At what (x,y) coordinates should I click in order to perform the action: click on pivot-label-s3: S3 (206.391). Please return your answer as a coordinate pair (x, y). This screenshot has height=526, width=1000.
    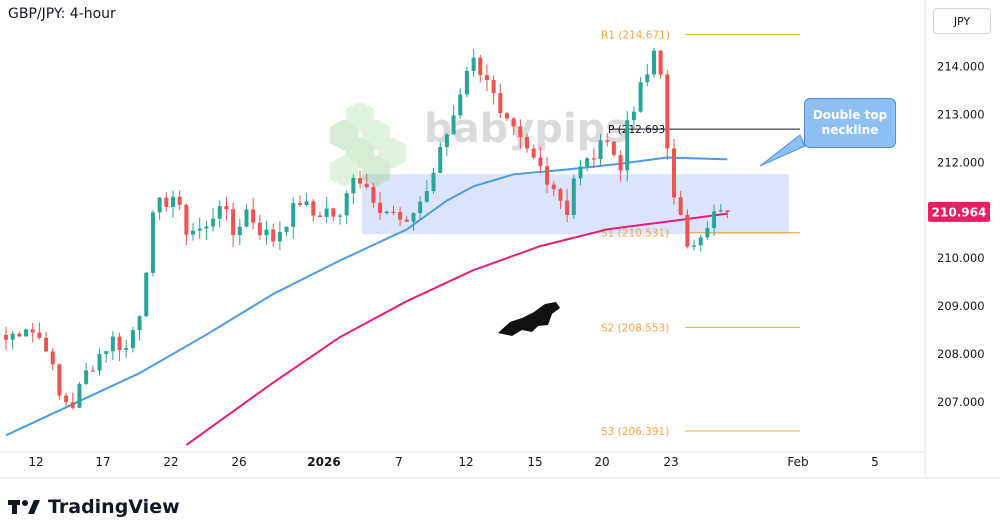
    Looking at the image, I should click on (635, 432).